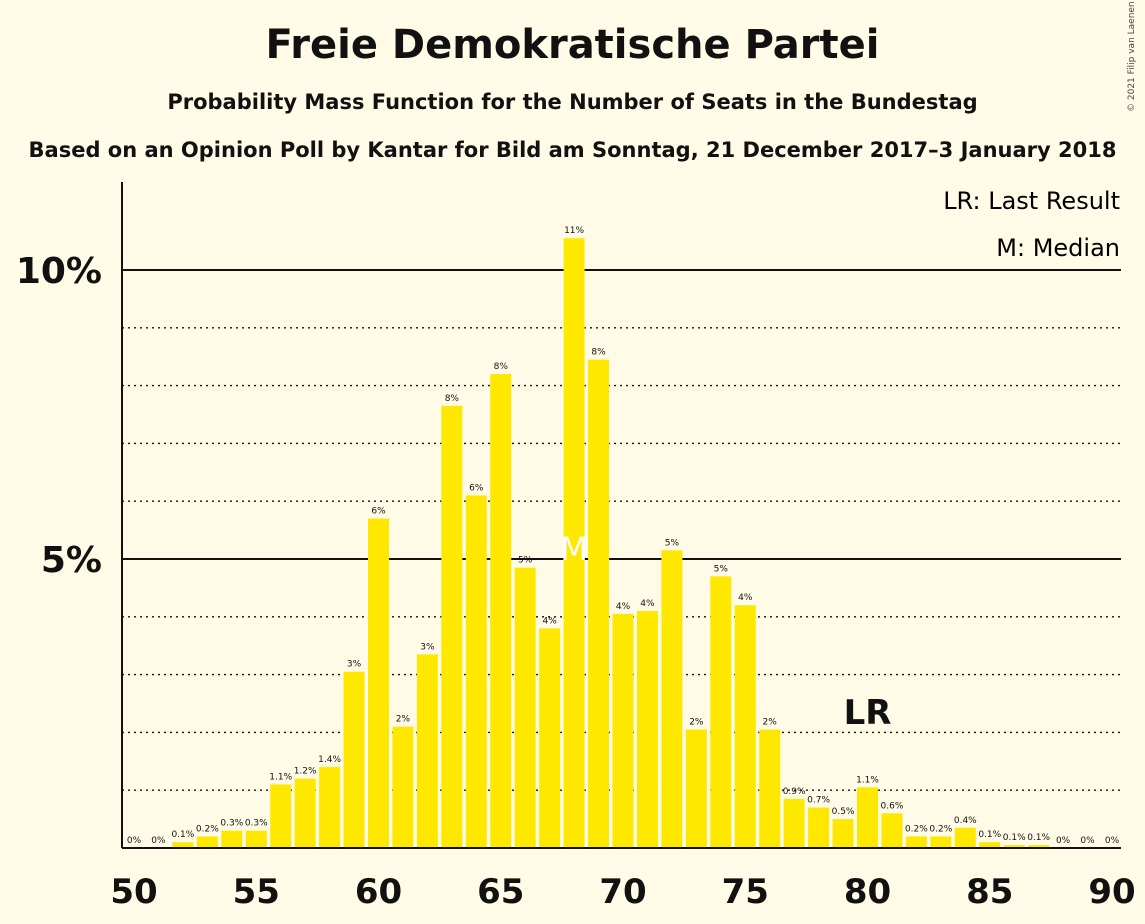 This screenshot has height=924, width=1145. Describe the element at coordinates (1038, 838) in the screenshot. I see `bar-label-seat-87: 0.1%` at that location.